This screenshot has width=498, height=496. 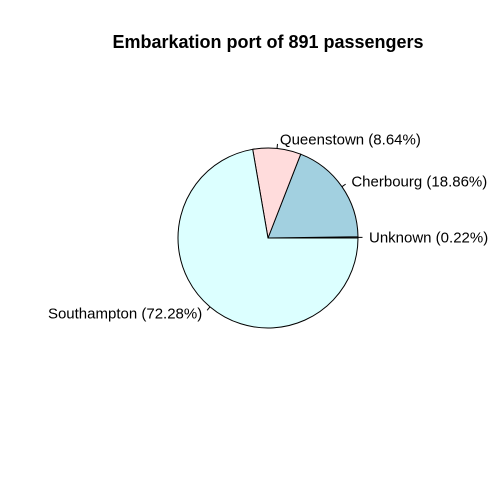 What do you see at coordinates (343, 185) in the screenshot?
I see `leader-line-cherbourg` at bounding box center [343, 185].